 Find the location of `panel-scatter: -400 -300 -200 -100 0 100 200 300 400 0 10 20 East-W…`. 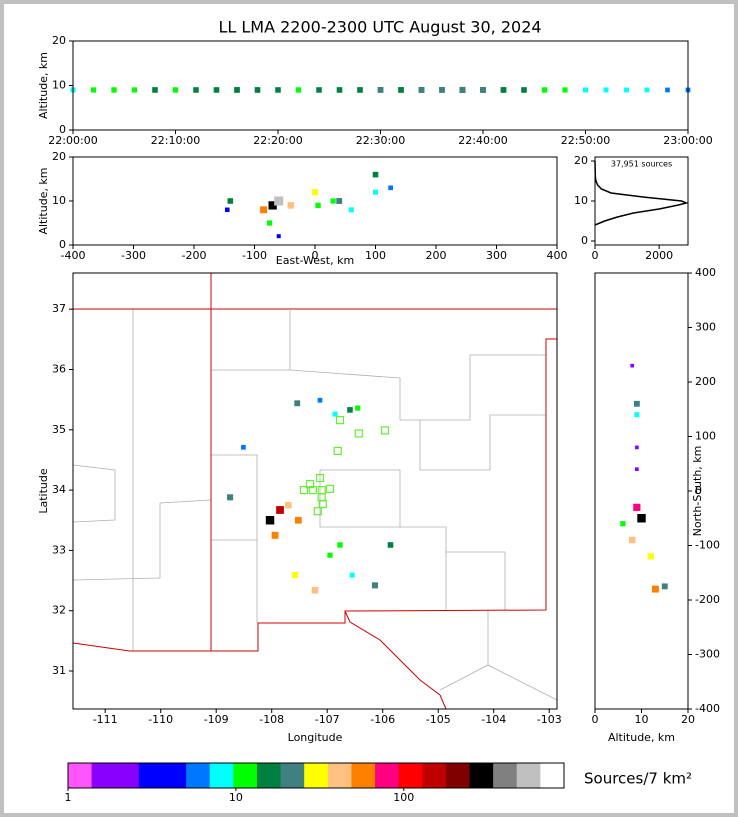

panel-scatter: -400 -300 -200 -100 0 100 200 300 400 0 10 20 East-W… is located at coordinates (302, 208).